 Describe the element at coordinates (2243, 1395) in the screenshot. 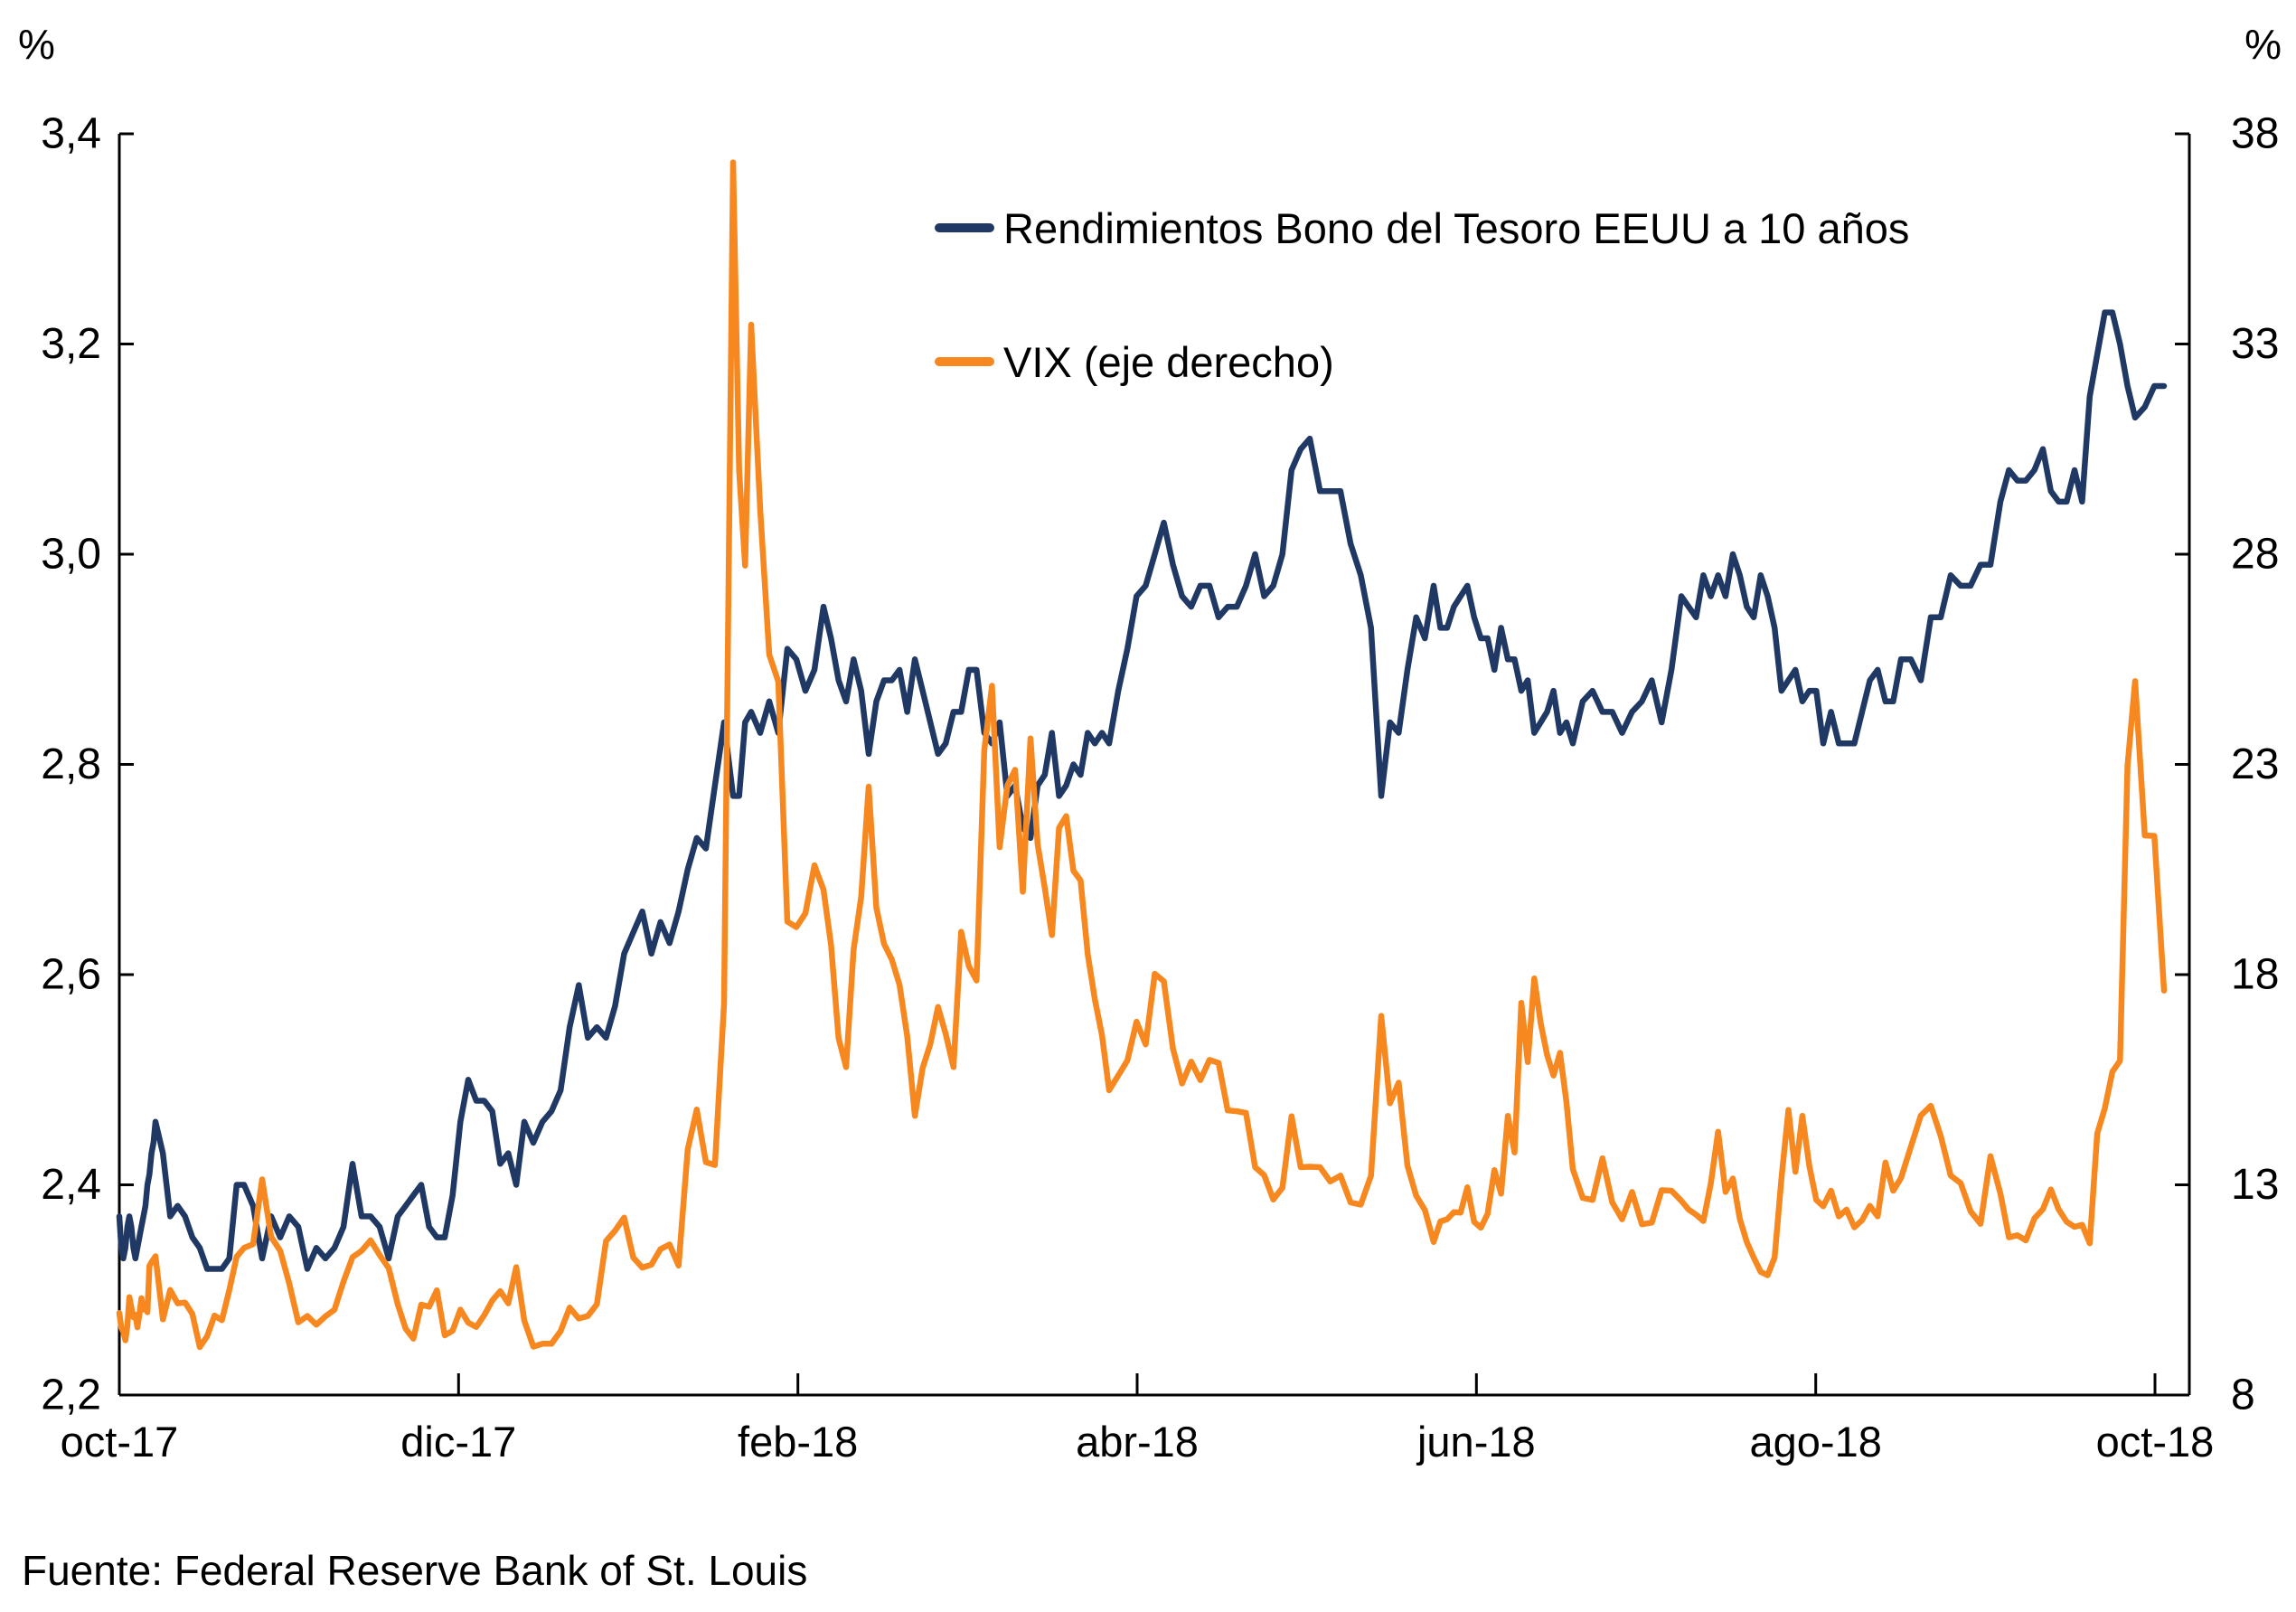

I see `right-tick-label: 8` at that location.